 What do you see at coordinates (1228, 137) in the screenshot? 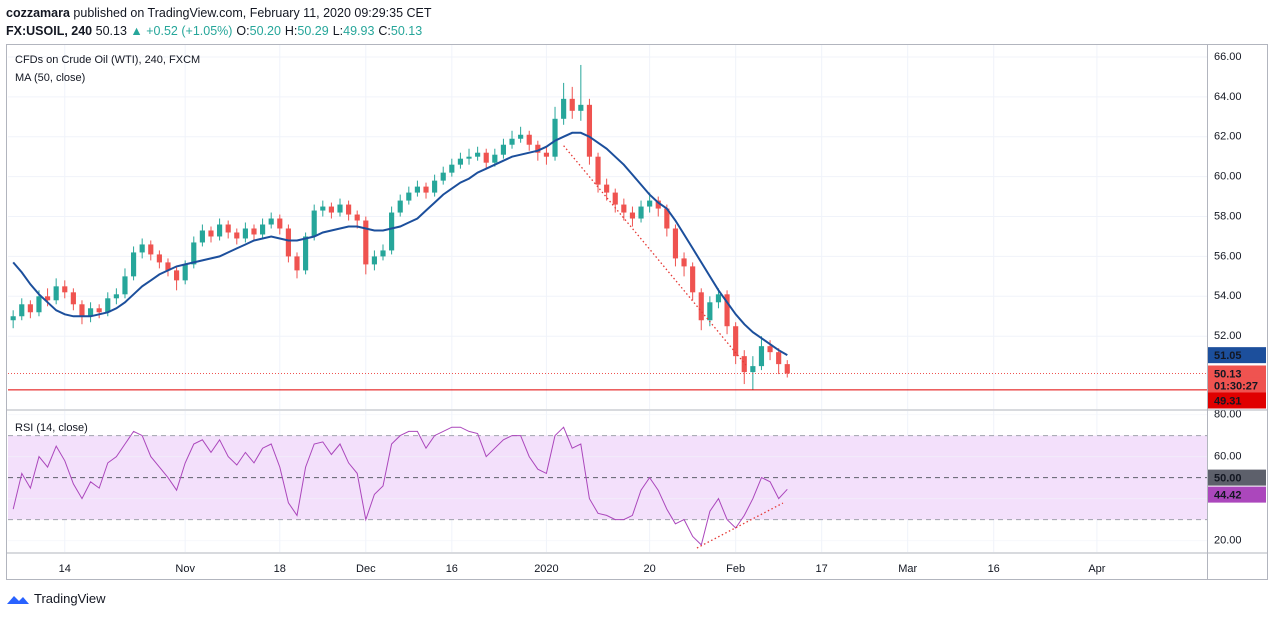
I see `y-tick-label: 62.00` at bounding box center [1228, 137].